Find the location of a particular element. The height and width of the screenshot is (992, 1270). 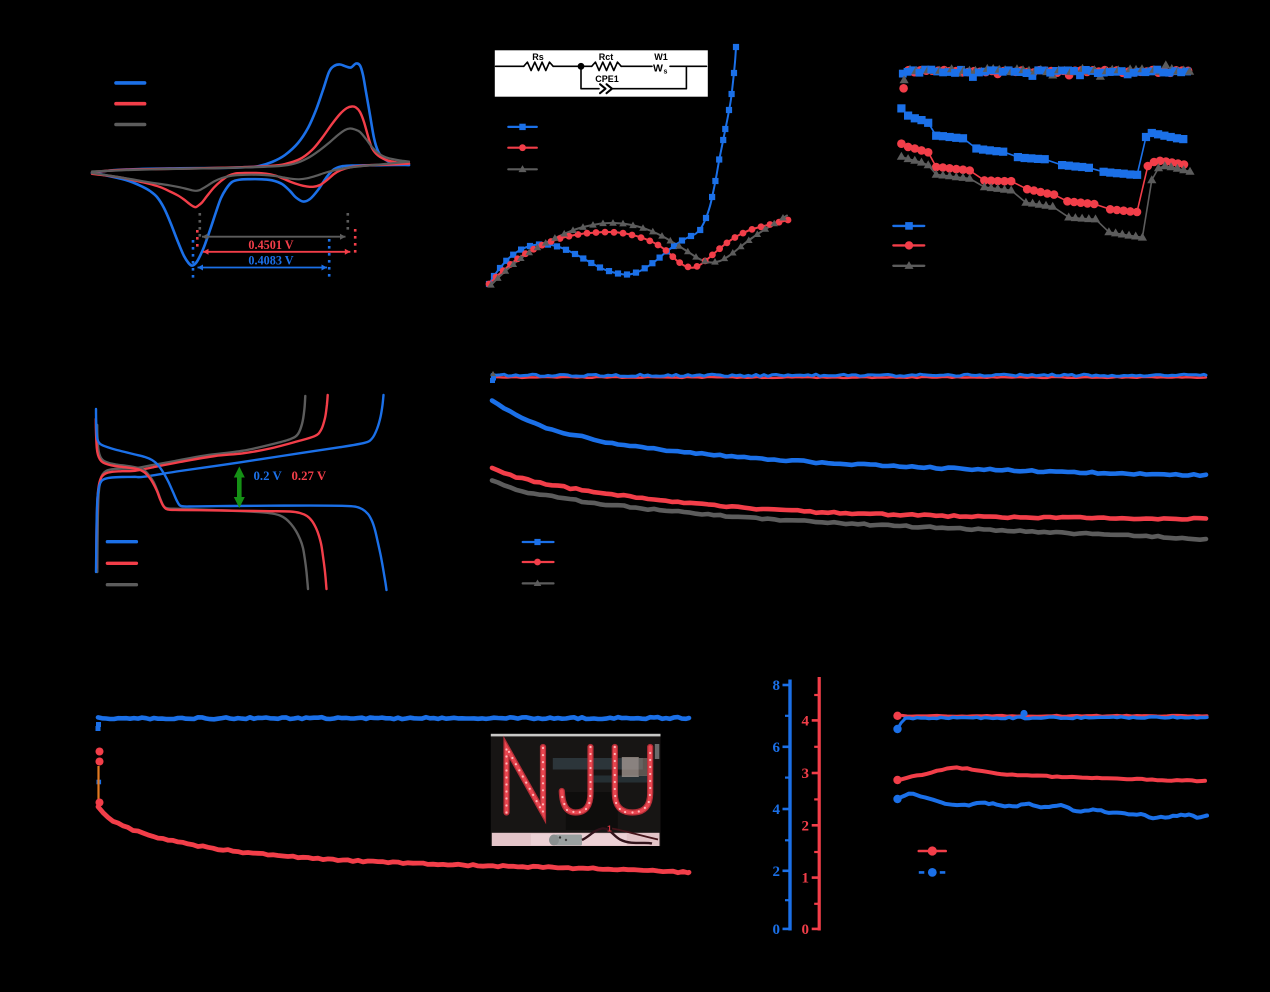

svg-text: 0.27 V is located at coordinates (309, 476).